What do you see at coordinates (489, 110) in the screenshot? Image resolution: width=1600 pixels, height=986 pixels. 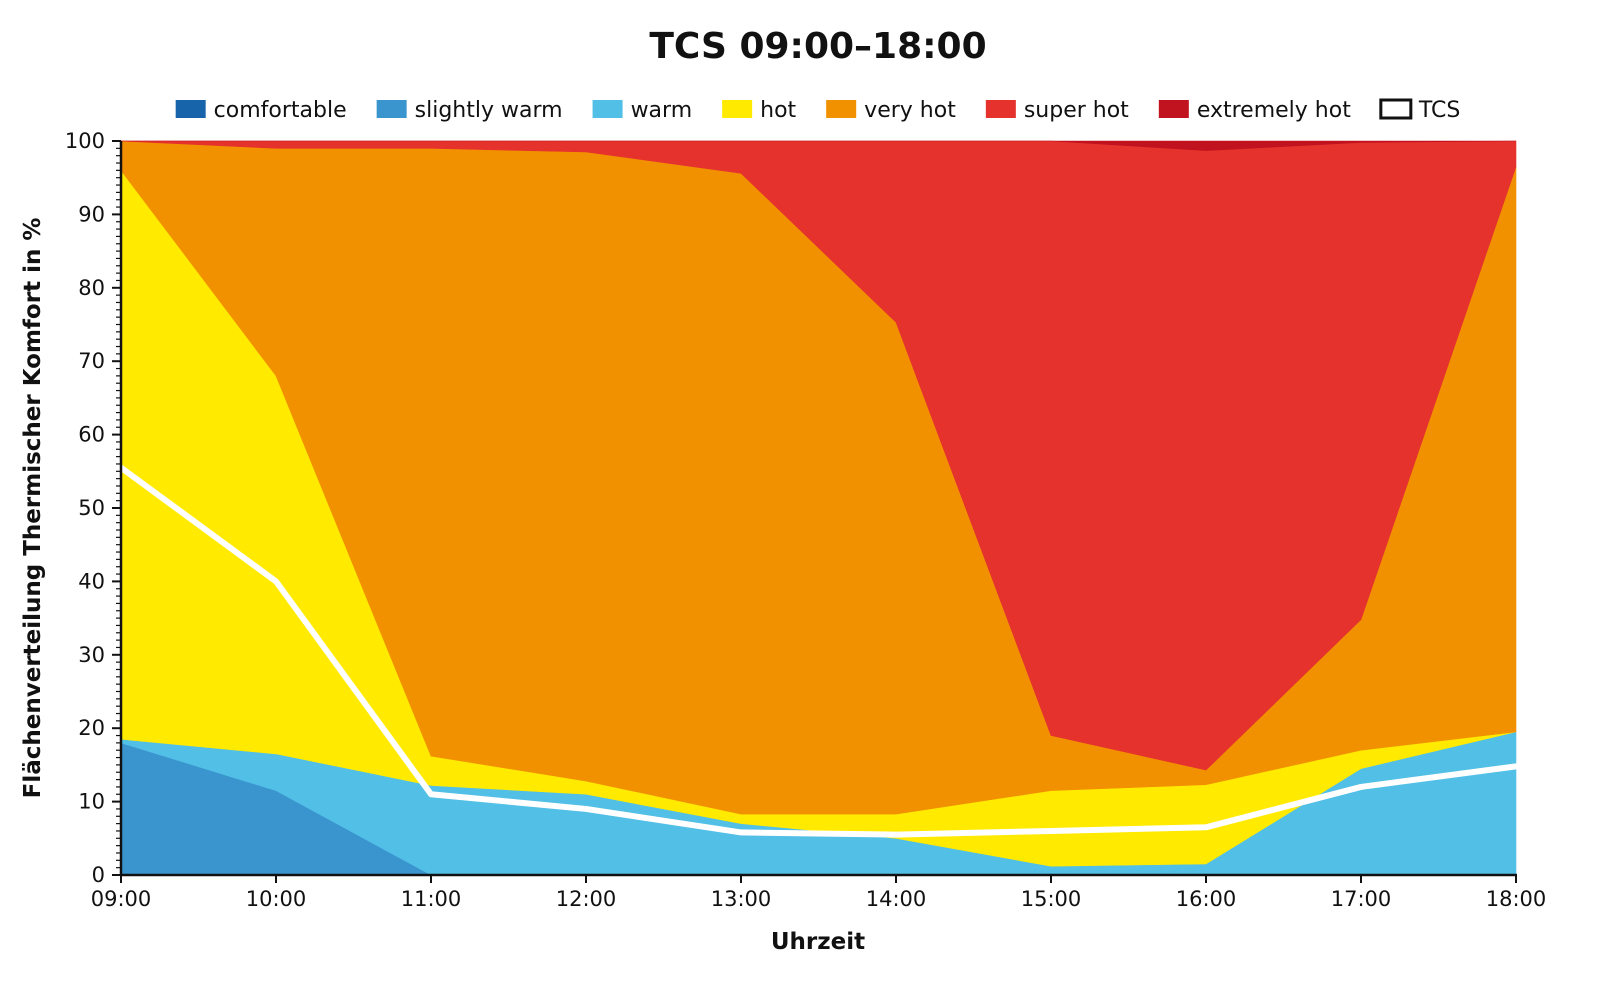 I see `legend-label-slightly-warm: slightly warm` at bounding box center [489, 110].